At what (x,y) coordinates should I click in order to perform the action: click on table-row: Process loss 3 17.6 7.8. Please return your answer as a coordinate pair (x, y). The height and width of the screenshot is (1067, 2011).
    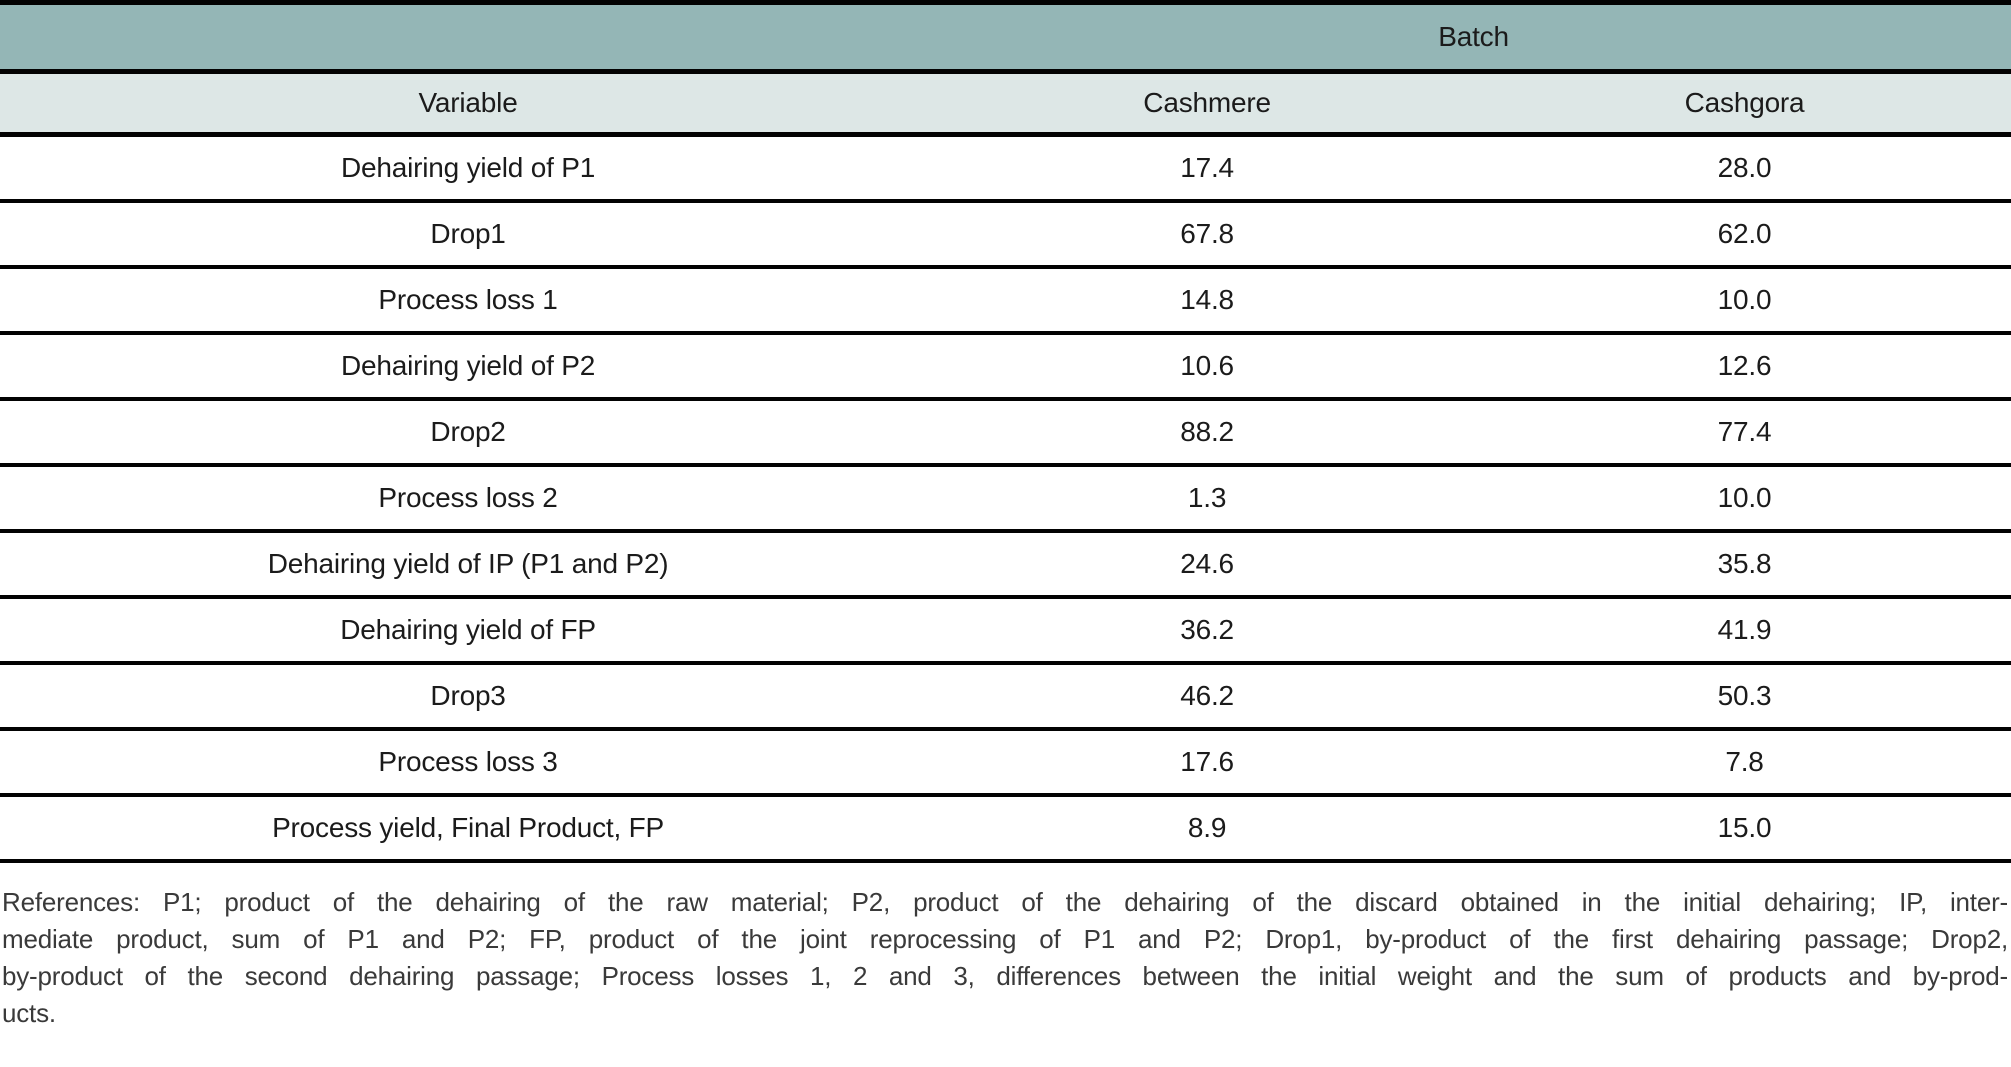
    Looking at the image, I should click on (1005, 762).